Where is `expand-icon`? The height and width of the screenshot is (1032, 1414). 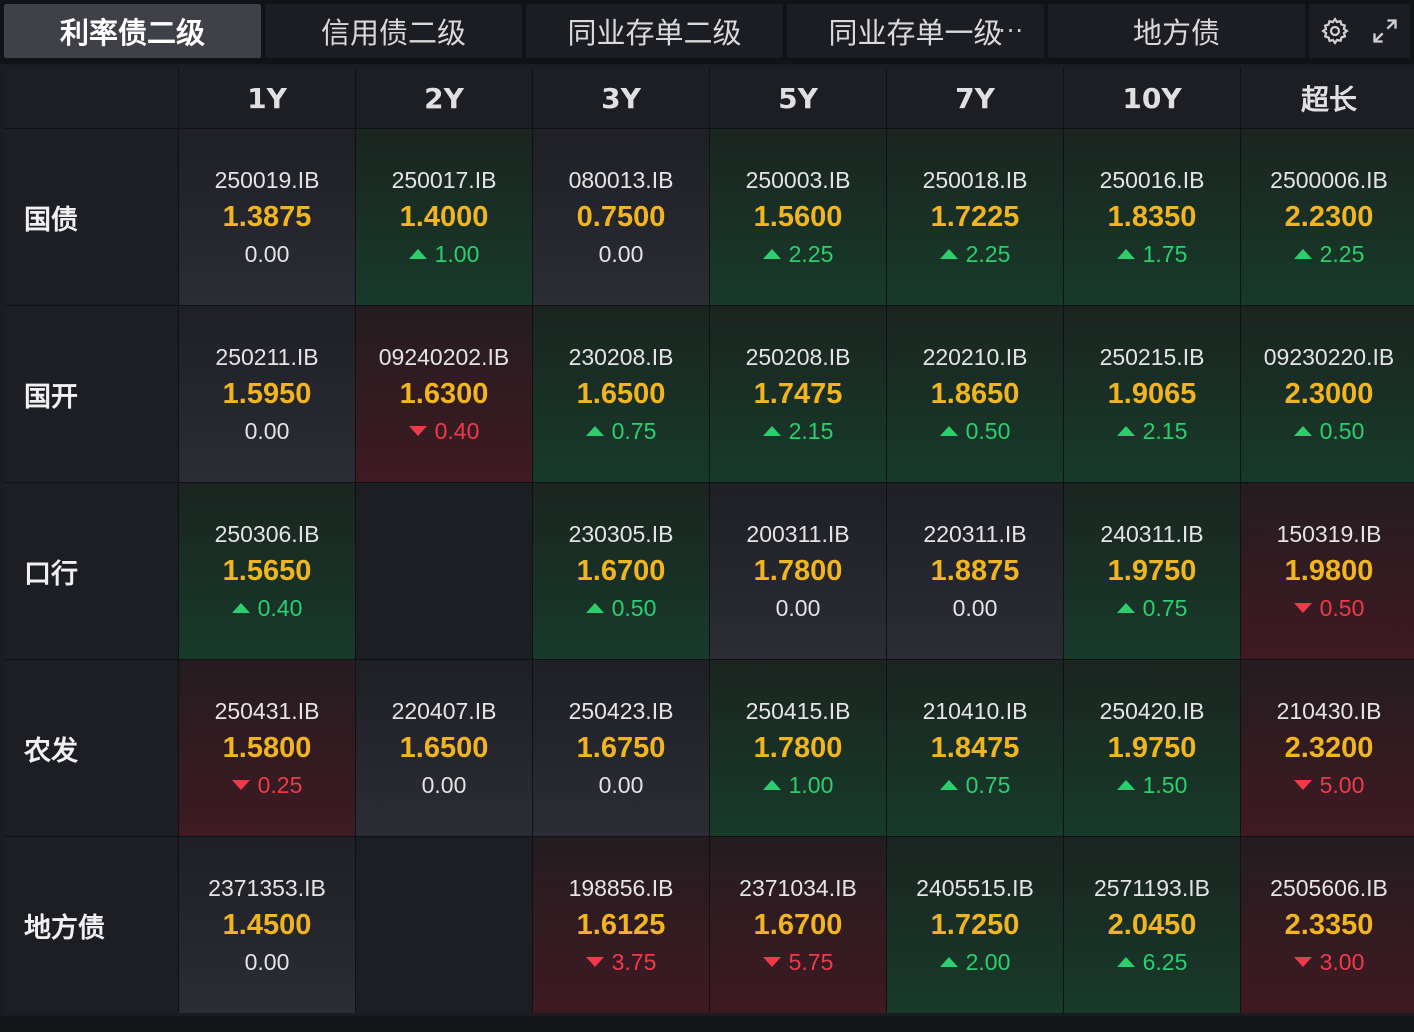
expand-icon is located at coordinates (1385, 31).